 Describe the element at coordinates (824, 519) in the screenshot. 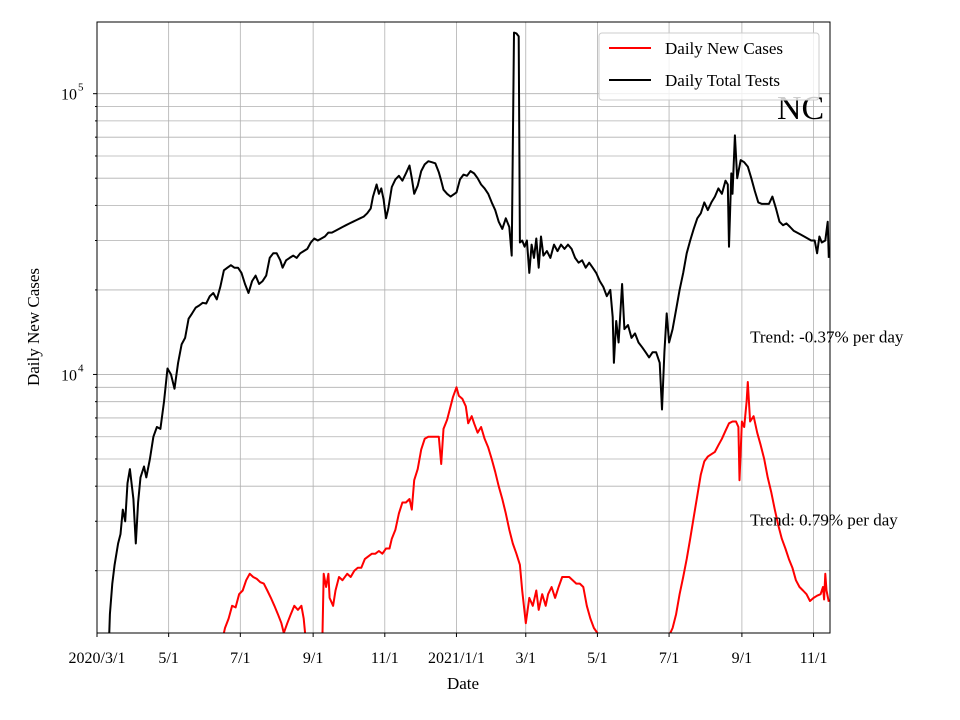

I see `trend-annotation: Trend: 0.79% per day` at that location.